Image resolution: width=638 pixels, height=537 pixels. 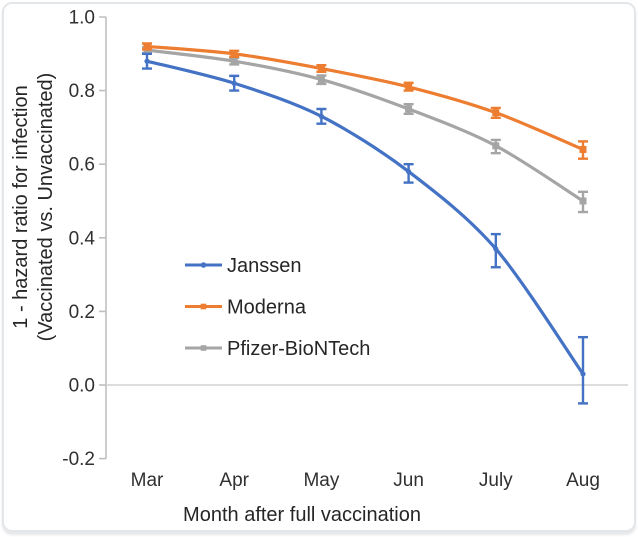 I want to click on legend-label: Moderna, so click(x=267, y=308).